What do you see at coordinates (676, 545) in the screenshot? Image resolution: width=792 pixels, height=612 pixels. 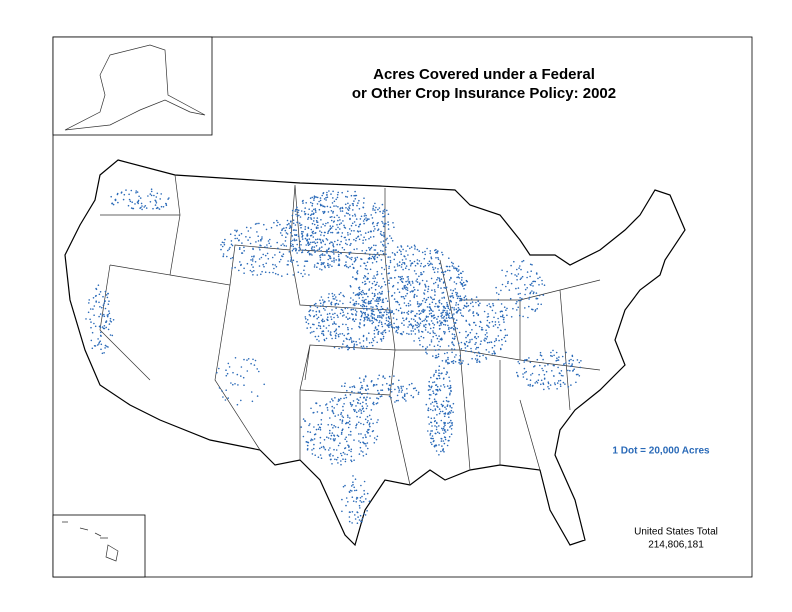 I see `total-value: 214,806,181` at bounding box center [676, 545].